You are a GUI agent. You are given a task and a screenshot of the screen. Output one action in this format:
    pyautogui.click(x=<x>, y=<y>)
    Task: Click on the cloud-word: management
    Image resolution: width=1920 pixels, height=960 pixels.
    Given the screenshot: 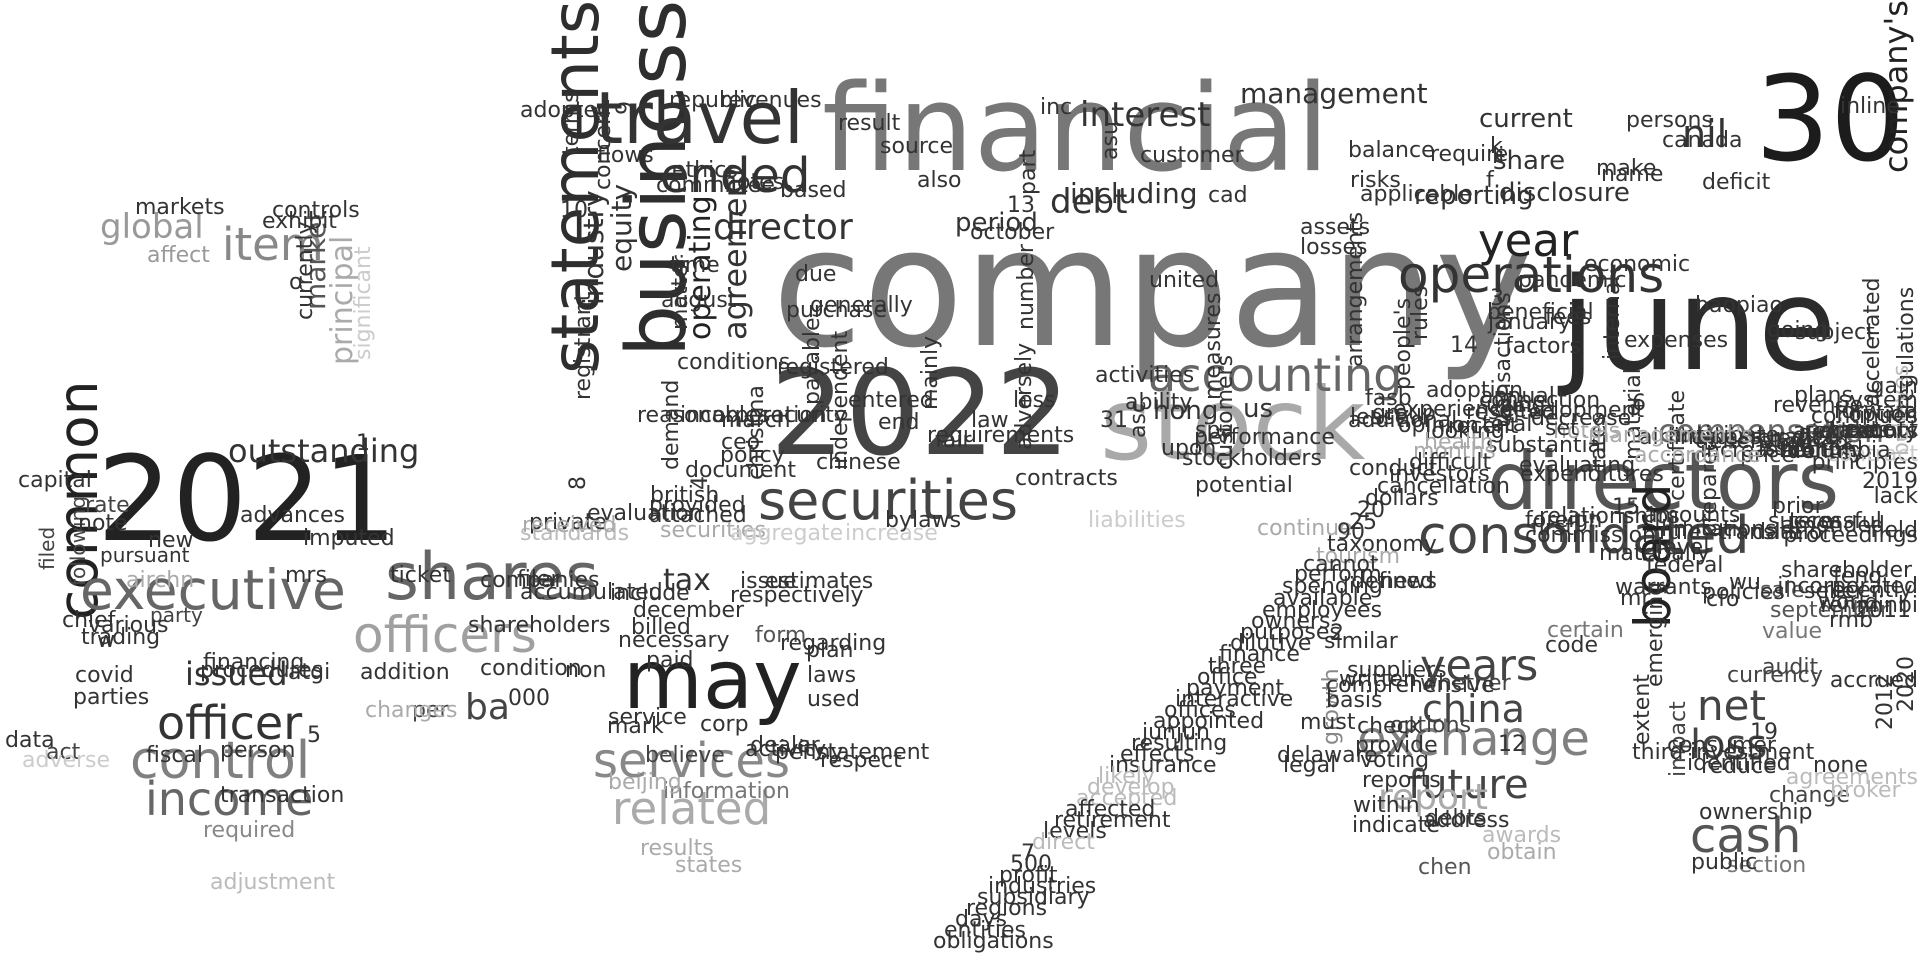 What is the action you would take?
    pyautogui.click(x=1334, y=93)
    